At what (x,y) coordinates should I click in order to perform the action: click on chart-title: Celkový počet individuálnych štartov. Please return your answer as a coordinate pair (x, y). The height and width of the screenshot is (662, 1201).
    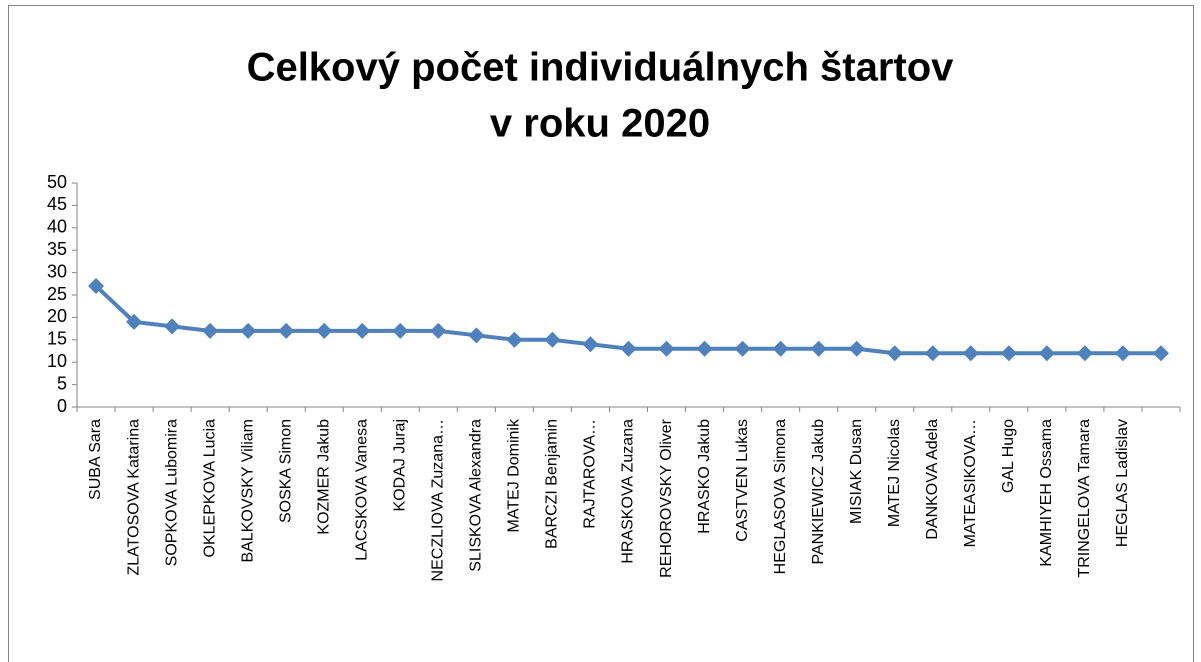
    Looking at the image, I should click on (601, 68).